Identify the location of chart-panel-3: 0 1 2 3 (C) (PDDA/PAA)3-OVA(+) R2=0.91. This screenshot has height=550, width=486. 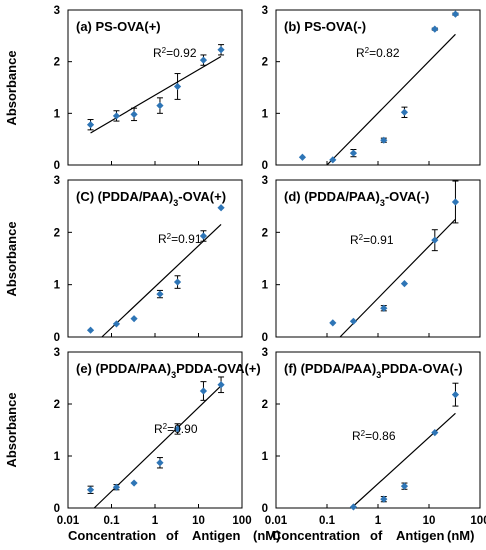
(148, 259).